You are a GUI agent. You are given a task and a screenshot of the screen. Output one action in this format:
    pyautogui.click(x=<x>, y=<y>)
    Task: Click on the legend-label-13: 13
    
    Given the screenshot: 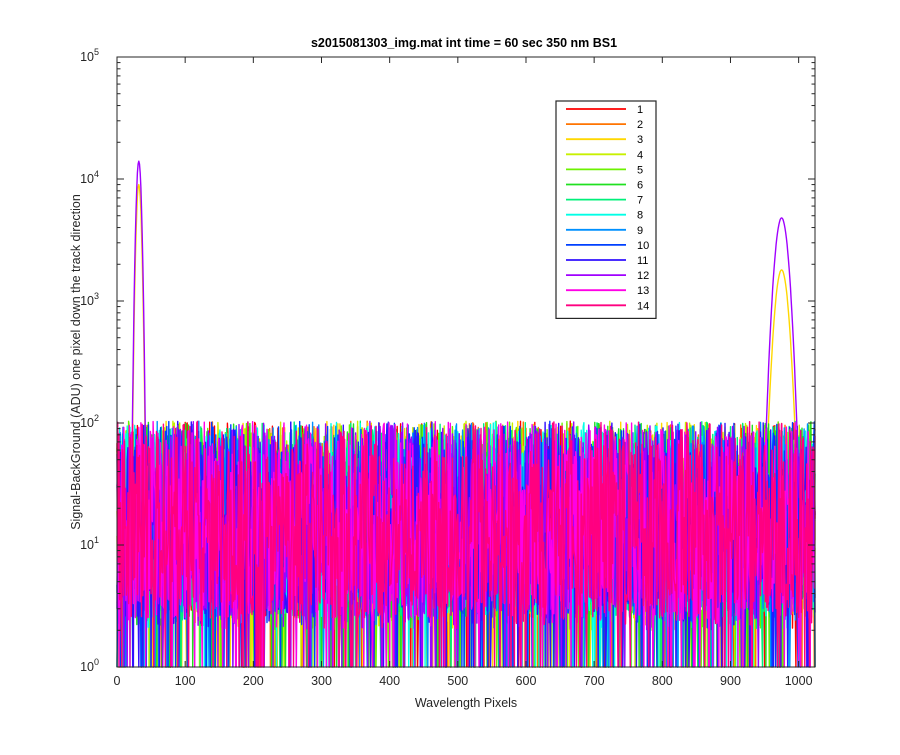 What is the action you would take?
    pyautogui.click(x=643, y=291)
    